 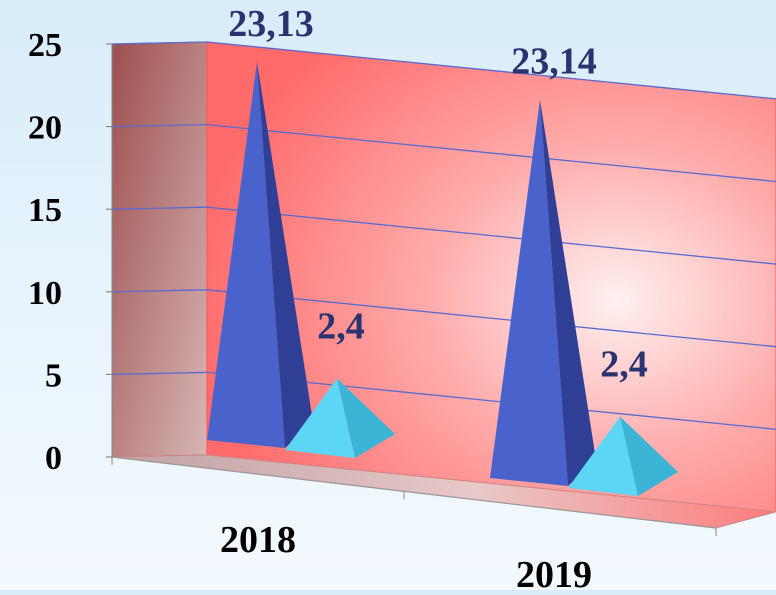 What do you see at coordinates (341, 327) in the screenshot?
I see `data-label-2018-small: 2,4` at bounding box center [341, 327].